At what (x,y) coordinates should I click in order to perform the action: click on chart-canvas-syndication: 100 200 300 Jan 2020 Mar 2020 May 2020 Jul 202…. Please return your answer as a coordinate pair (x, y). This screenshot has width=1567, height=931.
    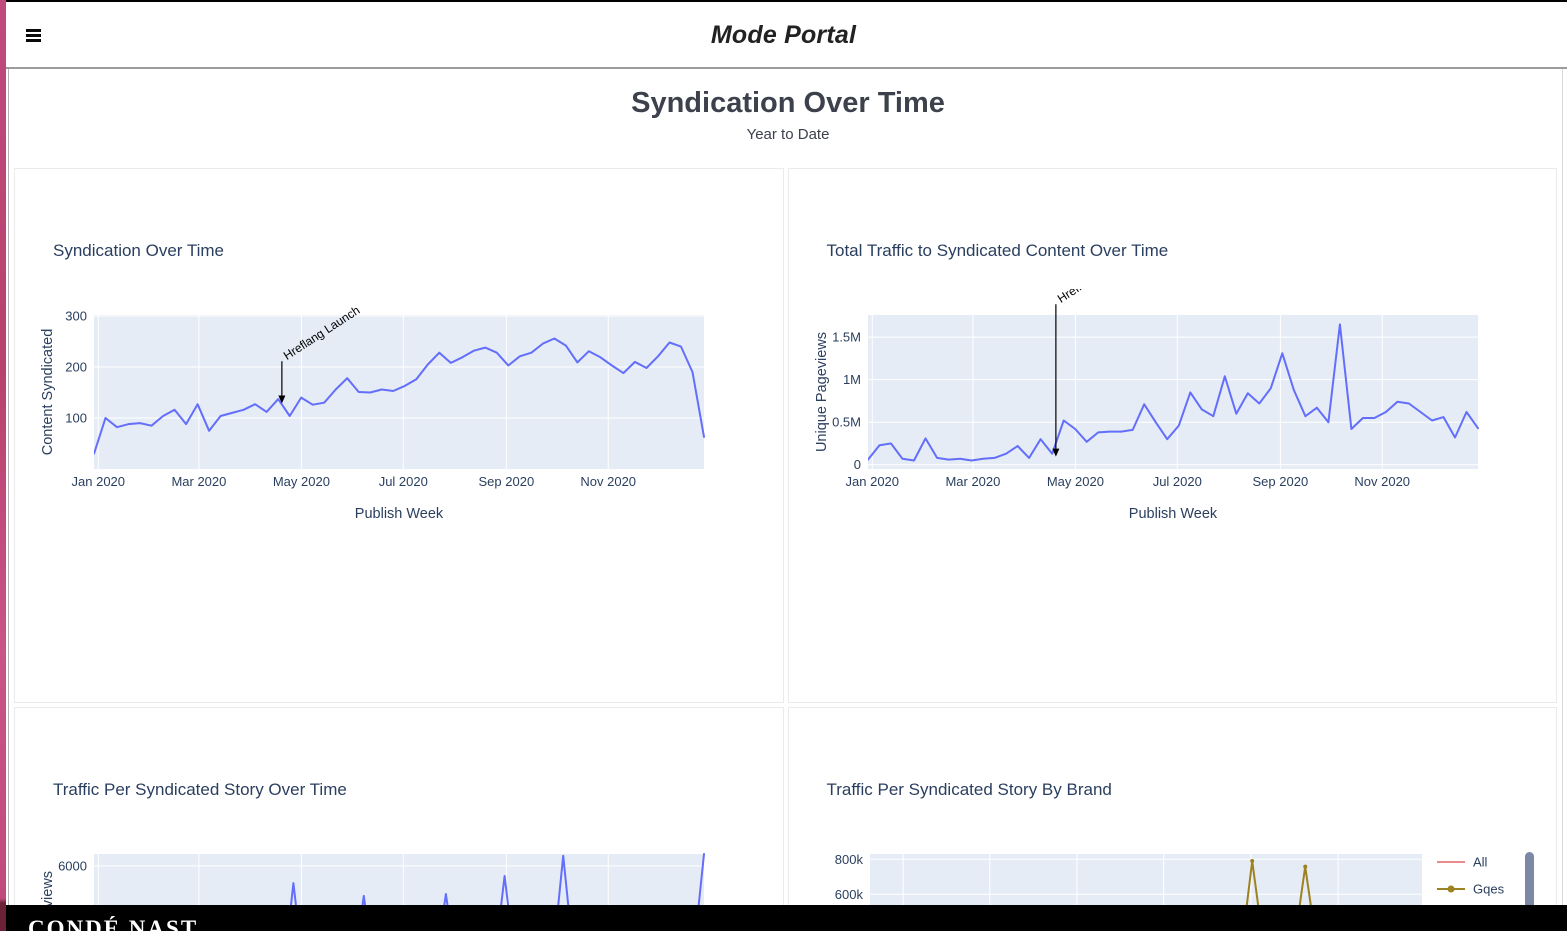
    Looking at the image, I should click on (372, 412).